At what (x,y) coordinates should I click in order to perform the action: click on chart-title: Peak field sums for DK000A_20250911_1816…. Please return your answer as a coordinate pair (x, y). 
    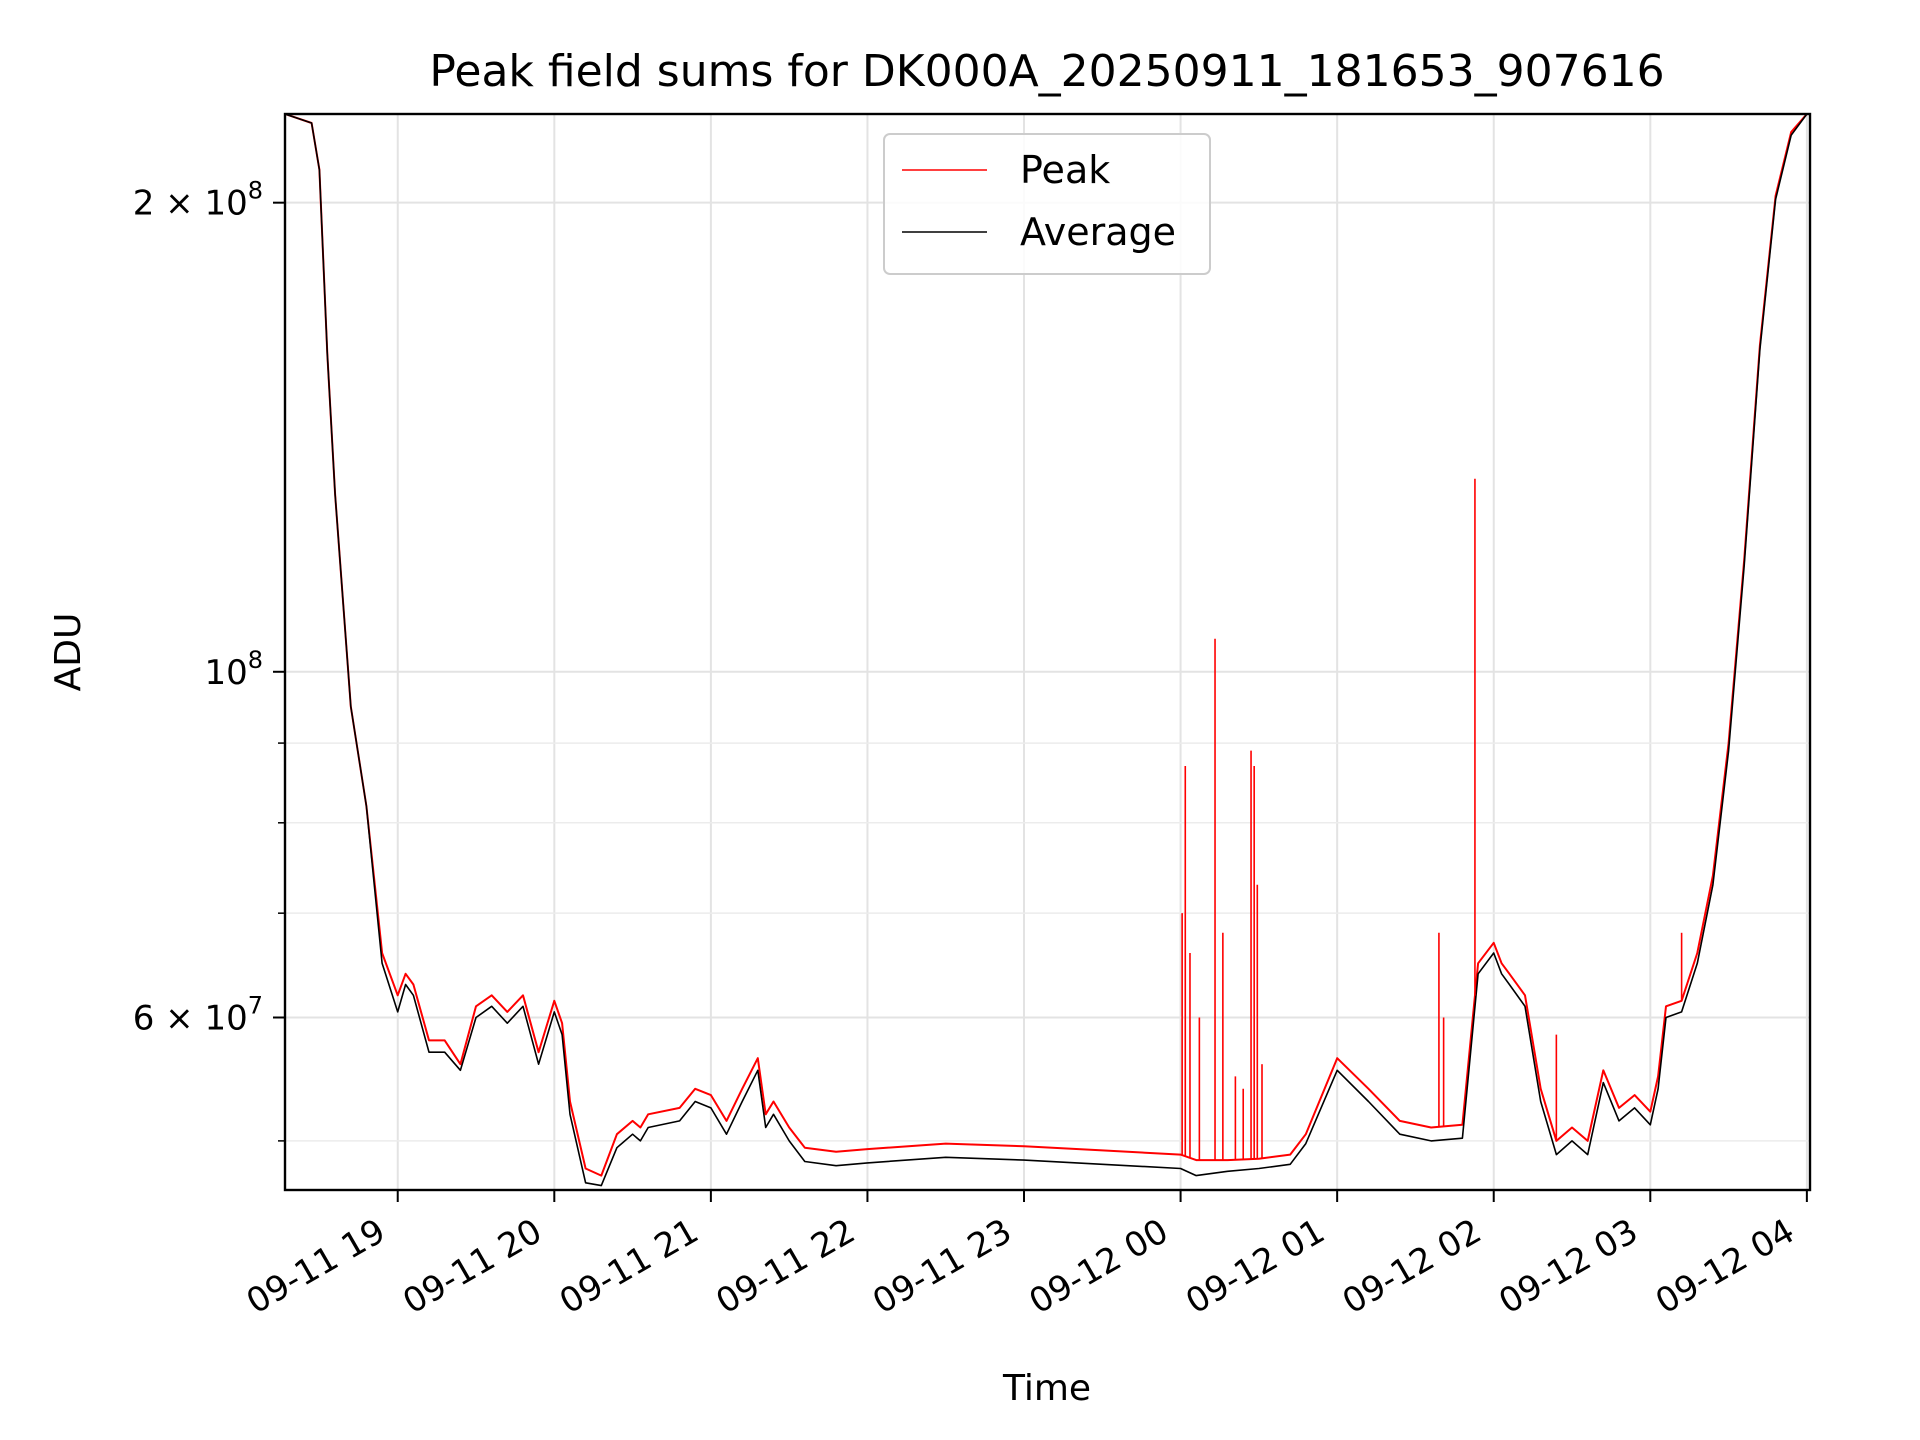
    Looking at the image, I should click on (1046, 71).